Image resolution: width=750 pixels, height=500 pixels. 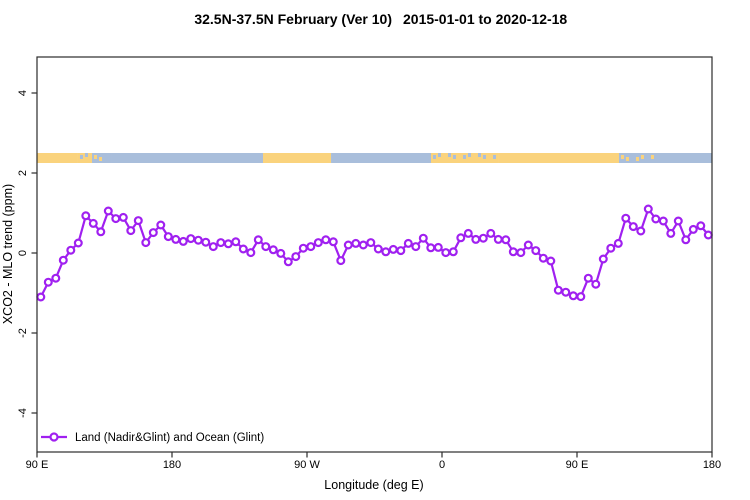 What do you see at coordinates (442, 465) in the screenshot?
I see `x-tick-label: 0` at bounding box center [442, 465].